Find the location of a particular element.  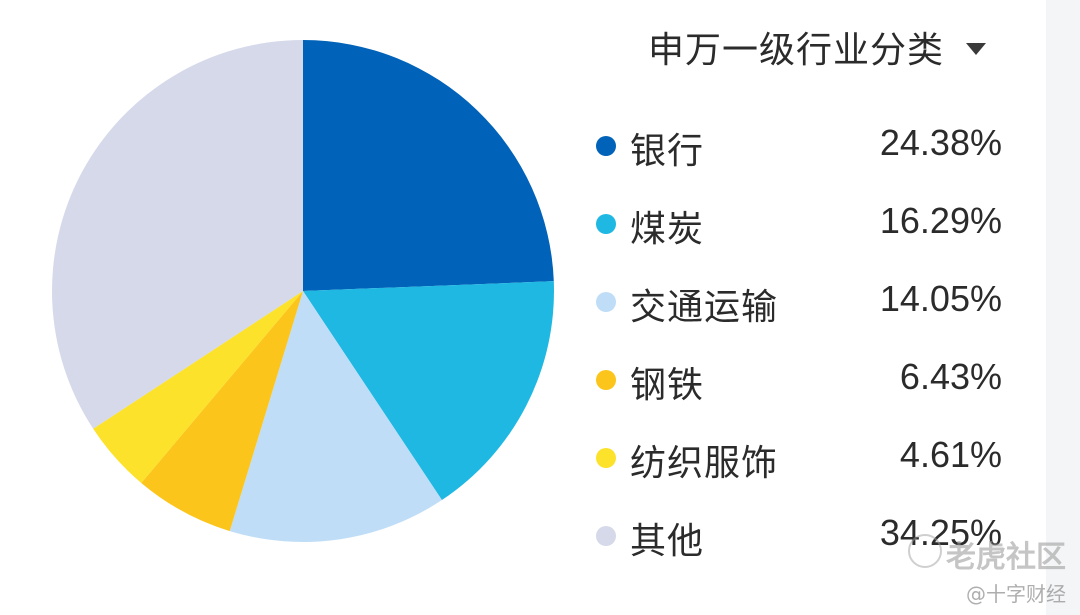

scrollbar-track is located at coordinates (1063, 307).